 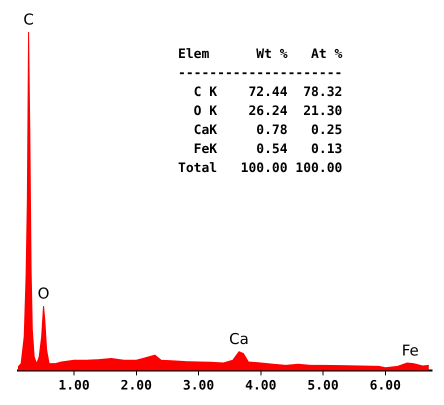 What do you see at coordinates (136, 386) in the screenshot?
I see `x-tick-label: 2.00` at bounding box center [136, 386].